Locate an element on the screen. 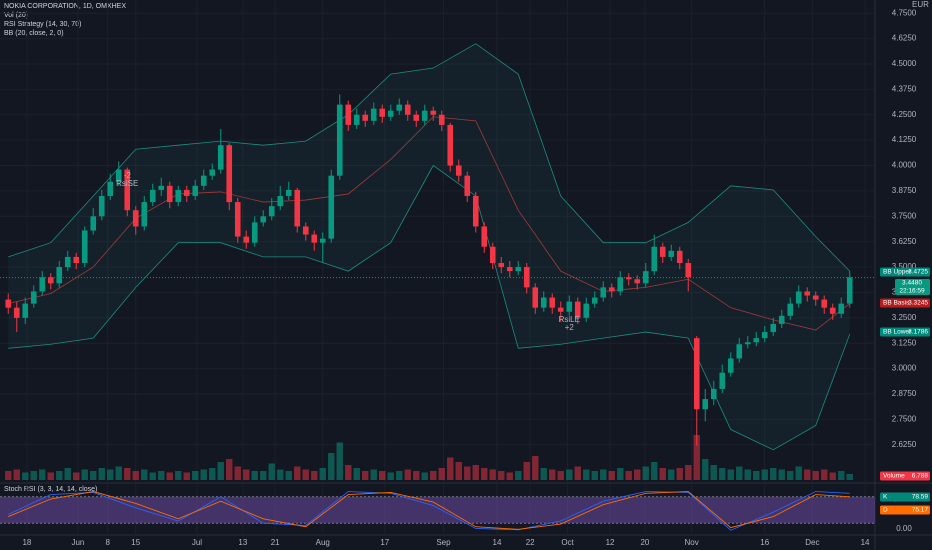 Image resolution: width=932 pixels, height=550 pixels. indicator-label: BB (20, close, 2, 0) is located at coordinates (34, 33).